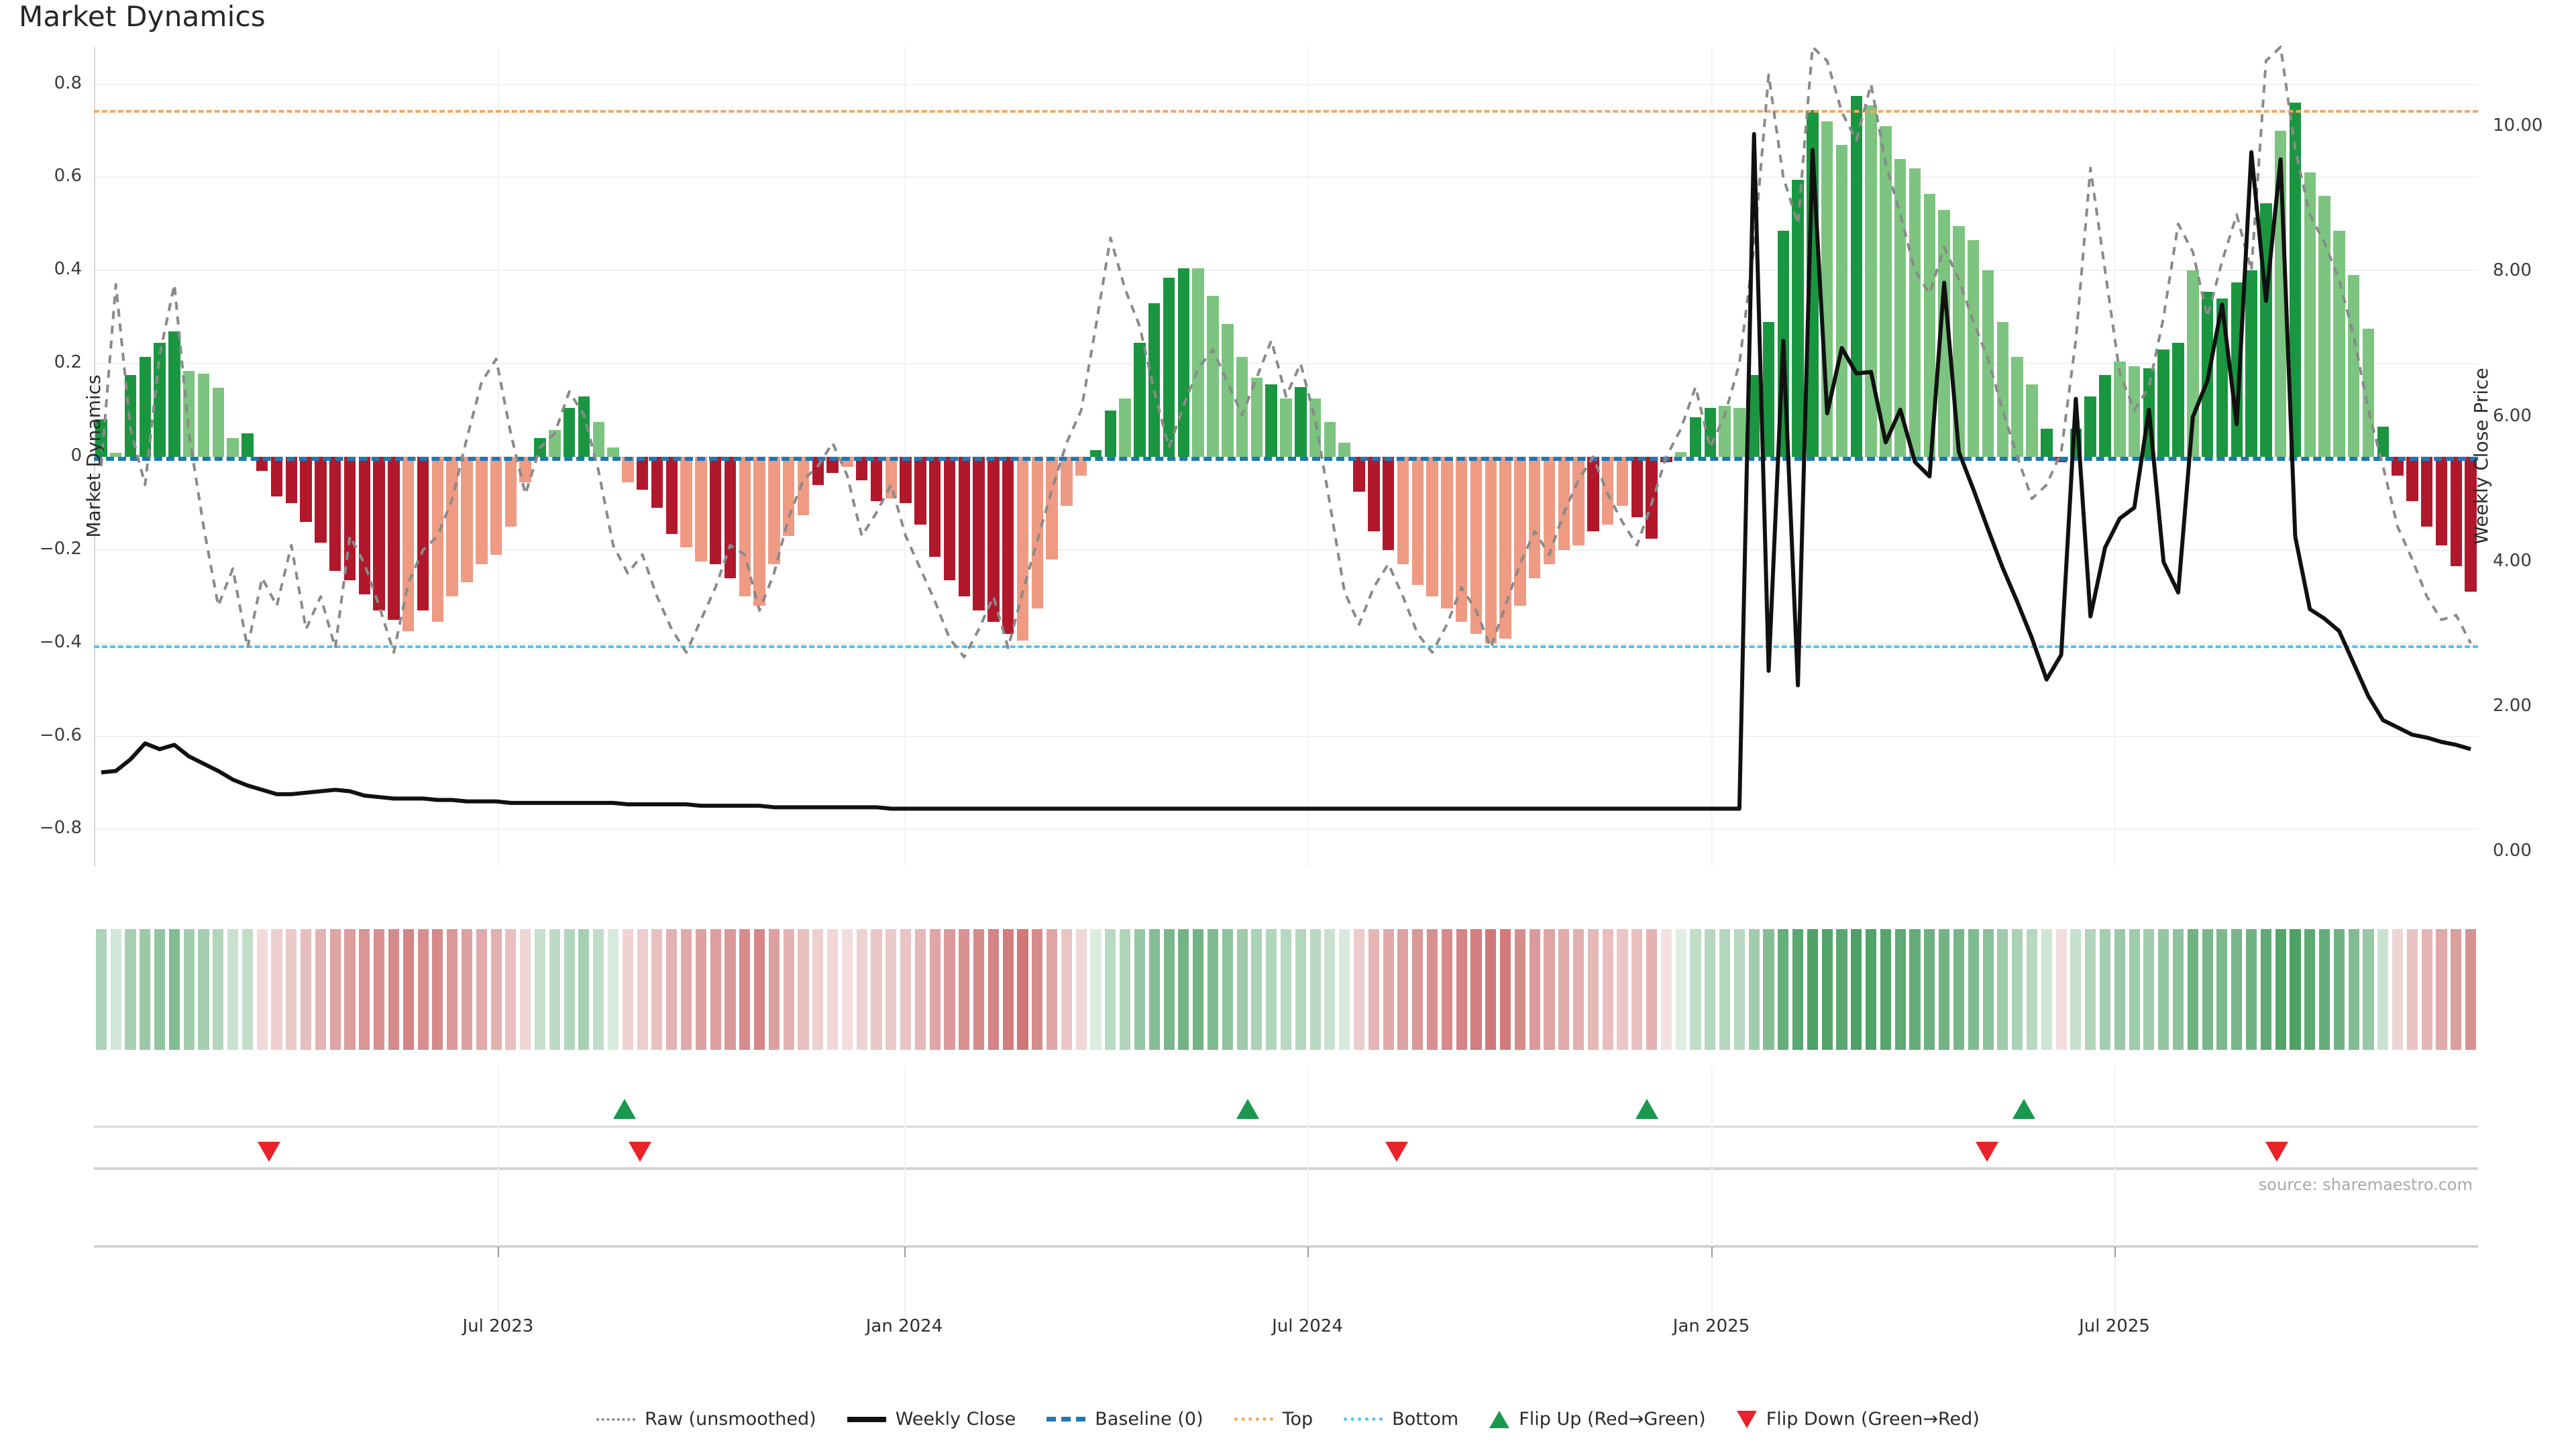  What do you see at coordinates (1273, 1419) in the screenshot?
I see `legend-item: Top` at bounding box center [1273, 1419].